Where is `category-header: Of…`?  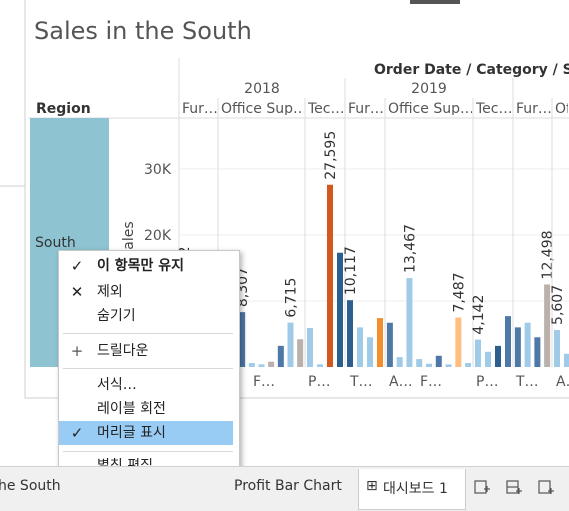
category-header: Of… is located at coordinates (562, 109).